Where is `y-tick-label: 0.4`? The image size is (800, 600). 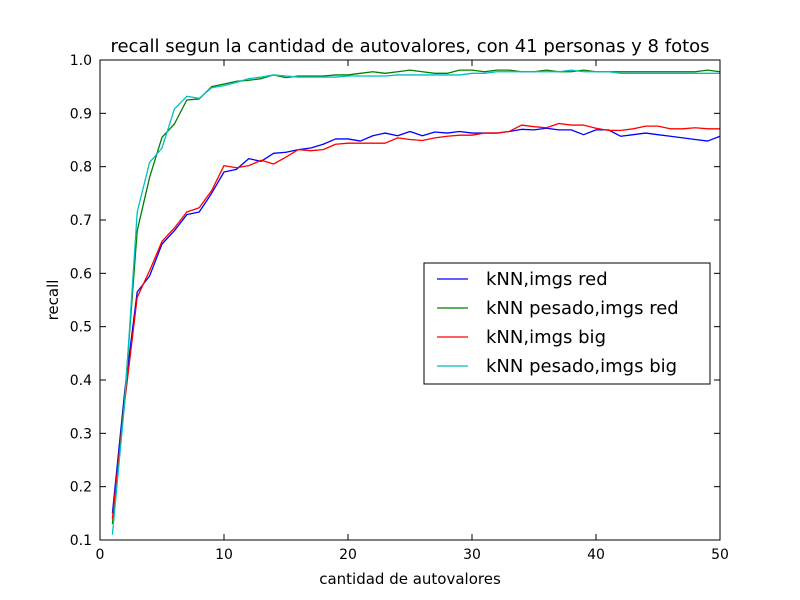
y-tick-label: 0.4 is located at coordinates (81, 381).